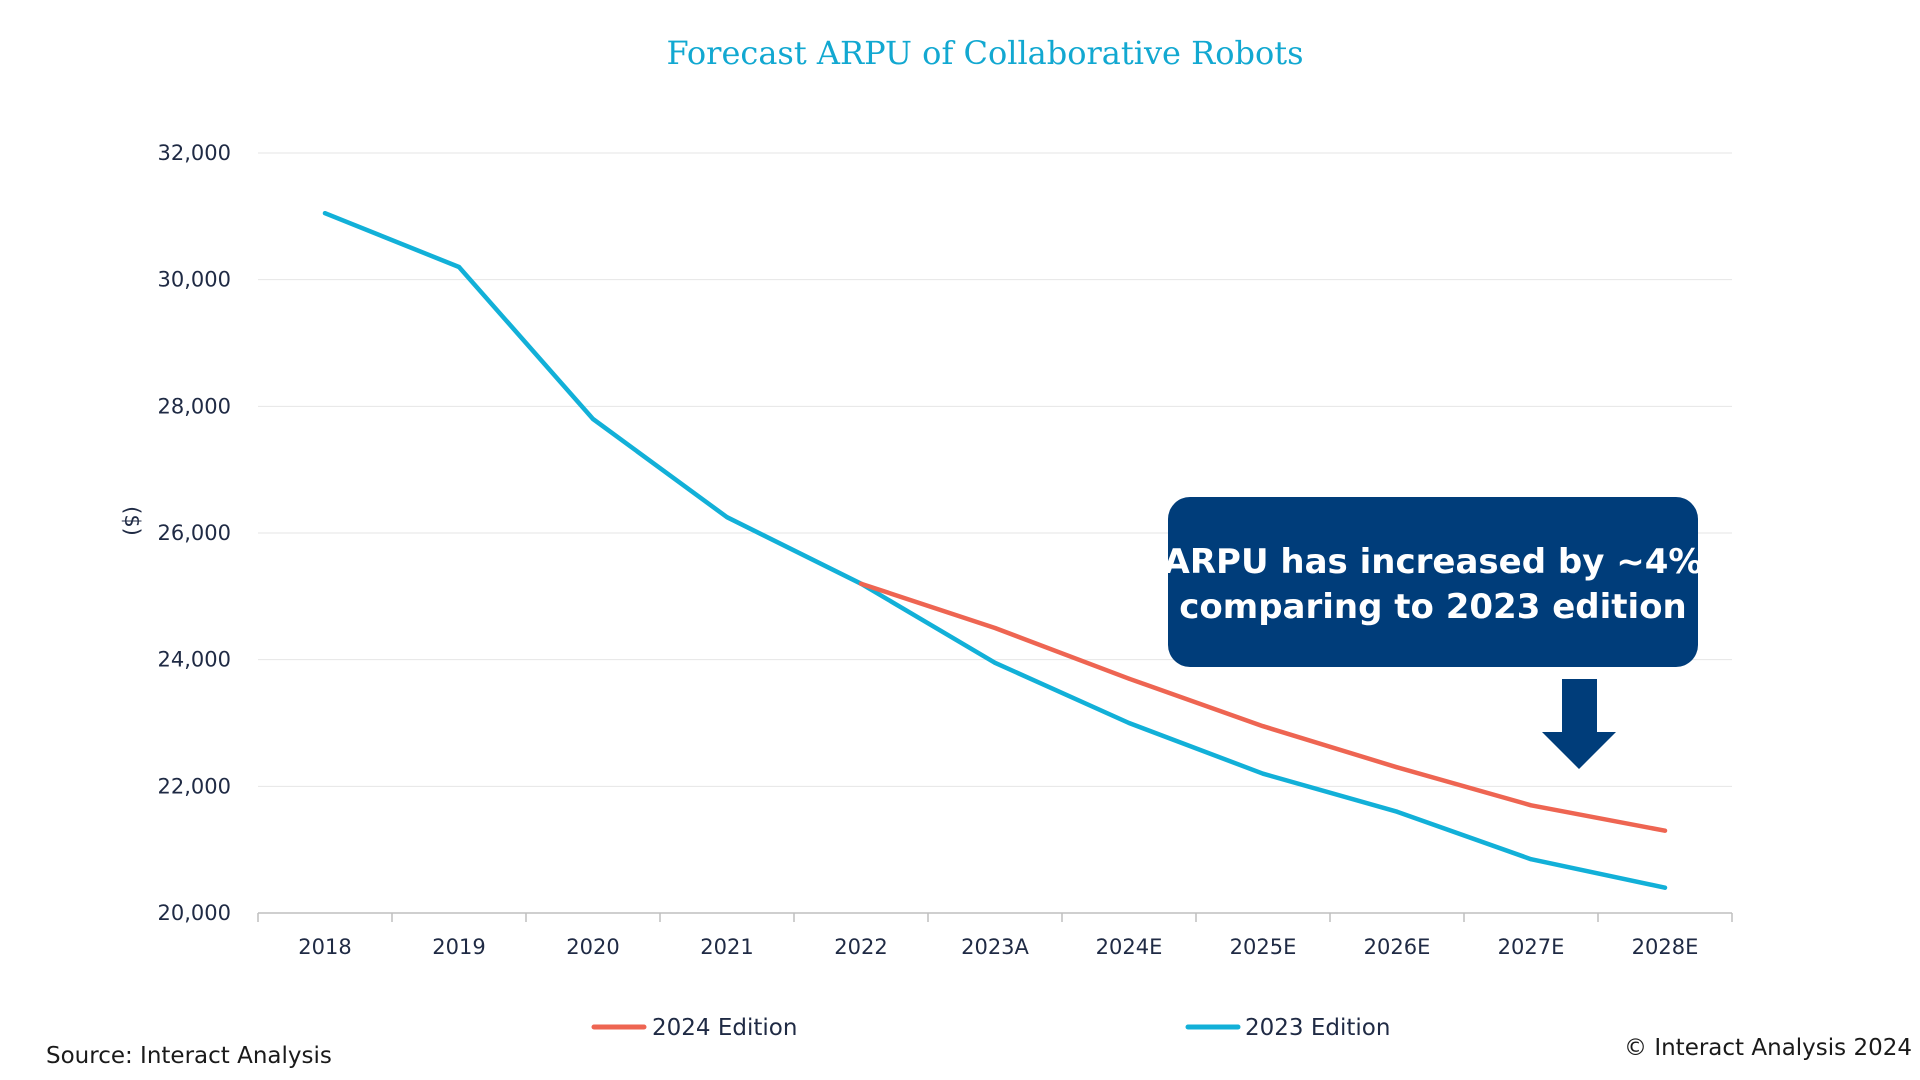 The height and width of the screenshot is (1080, 1920). I want to click on x-tick-label: 2023A, so click(995, 947).